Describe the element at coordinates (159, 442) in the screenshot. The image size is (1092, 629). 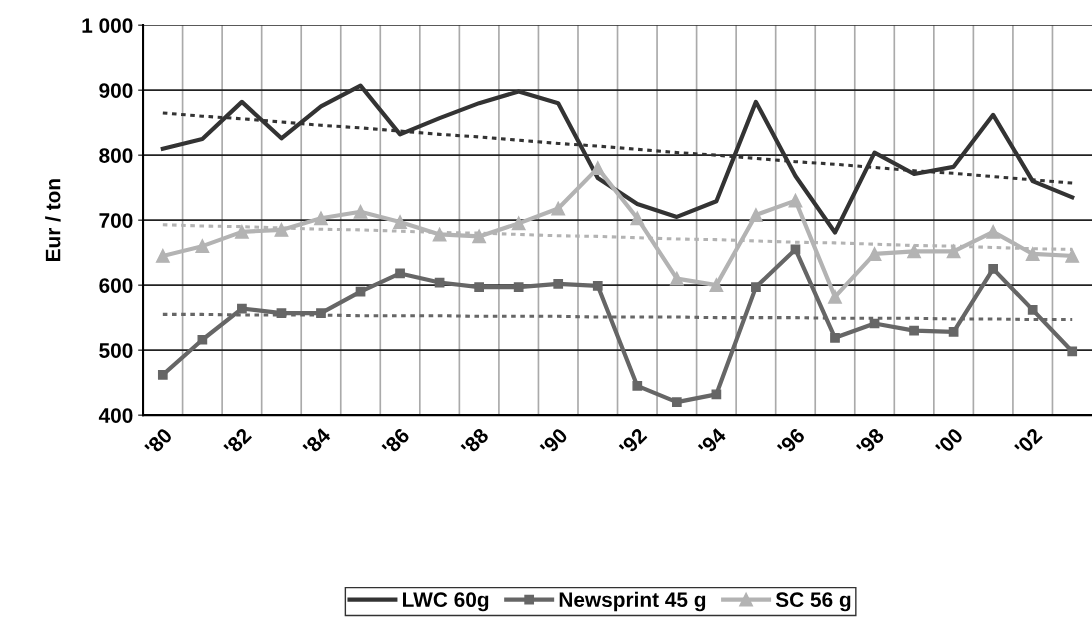
I see `x-tick-label: '80` at that location.